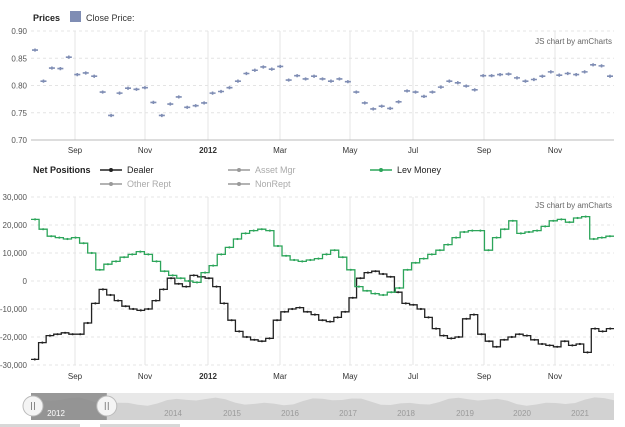 This screenshot has height=427, width=625. Describe the element at coordinates (275, 170) in the screenshot. I see `legend-label: Asset Mgr` at that location.